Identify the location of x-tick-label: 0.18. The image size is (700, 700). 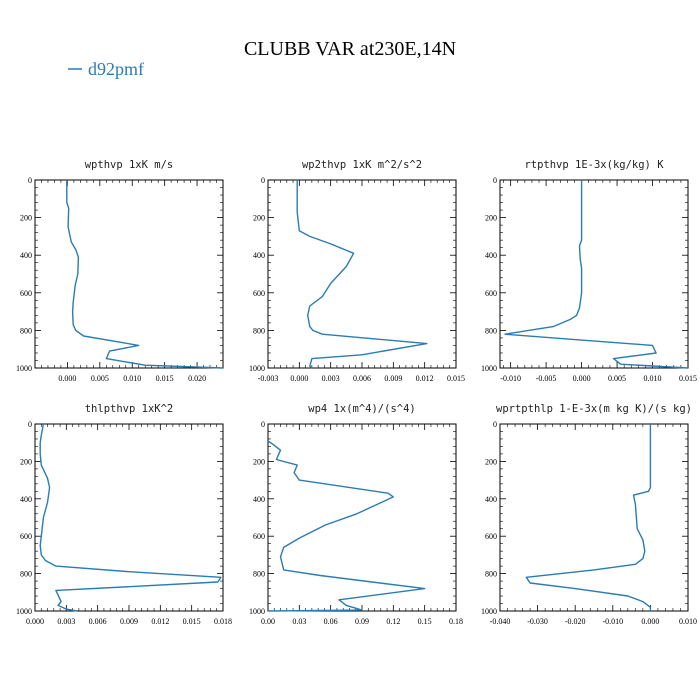
(456, 621).